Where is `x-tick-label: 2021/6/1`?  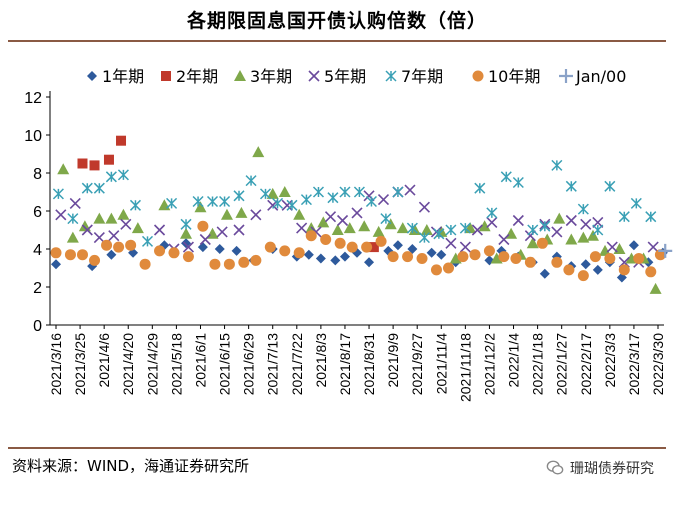
x-tick-label: 2021/6/1 is located at coordinates (200, 360).